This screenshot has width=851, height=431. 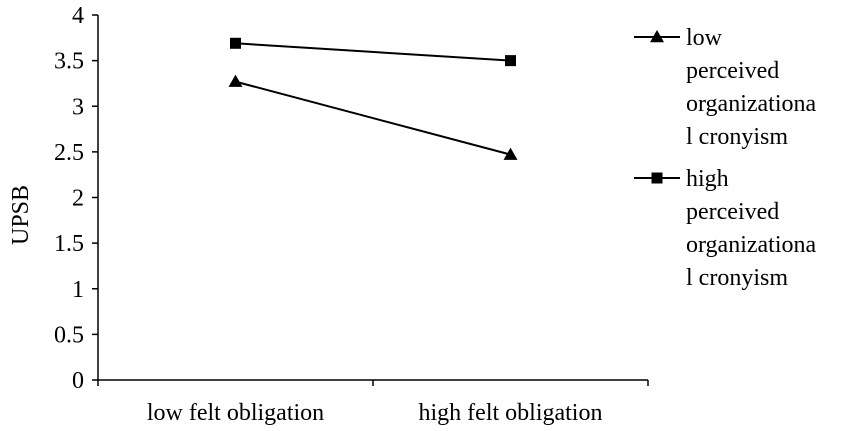 What do you see at coordinates (69, 335) in the screenshot?
I see `y-tick-label: 0.5` at bounding box center [69, 335].